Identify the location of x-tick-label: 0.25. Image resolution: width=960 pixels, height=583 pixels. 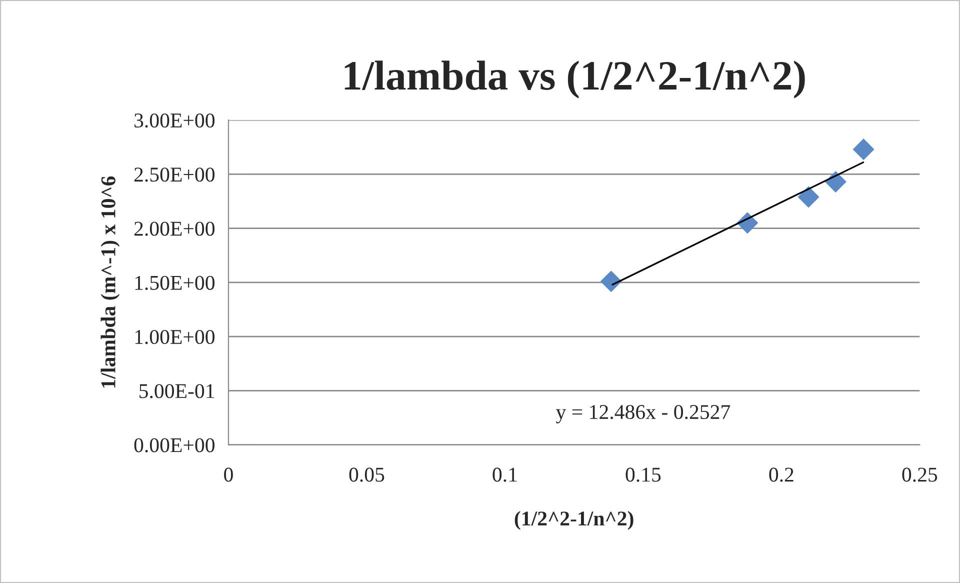
(920, 475).